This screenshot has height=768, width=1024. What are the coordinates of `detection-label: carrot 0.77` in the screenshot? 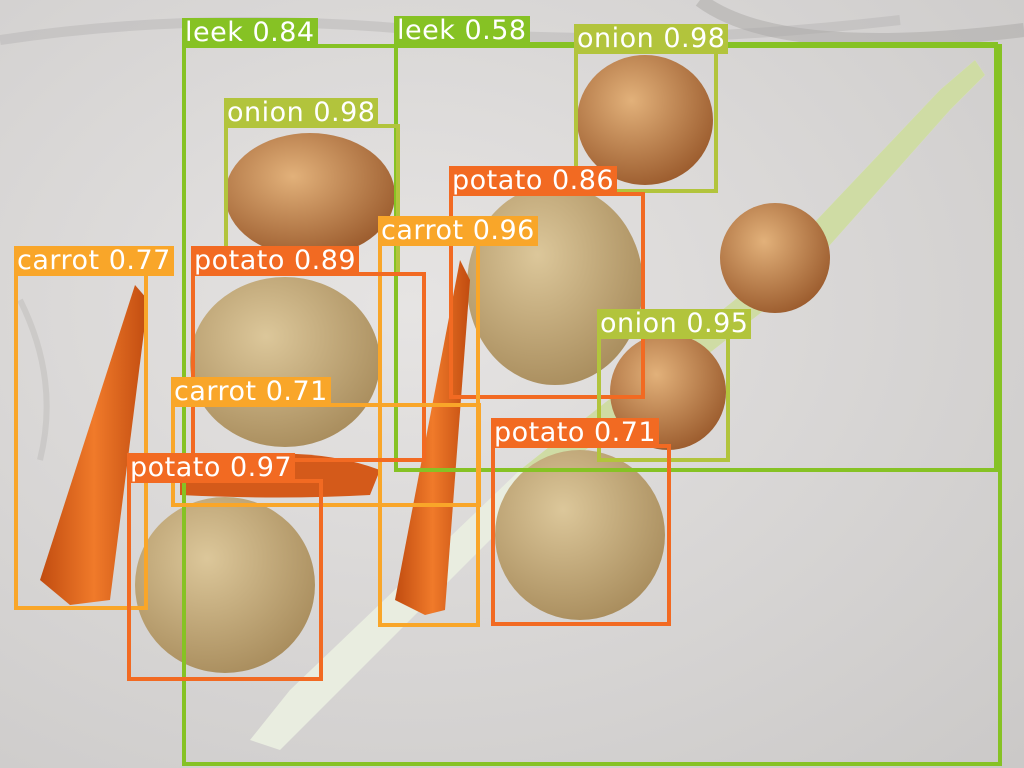 It's located at (94, 261).